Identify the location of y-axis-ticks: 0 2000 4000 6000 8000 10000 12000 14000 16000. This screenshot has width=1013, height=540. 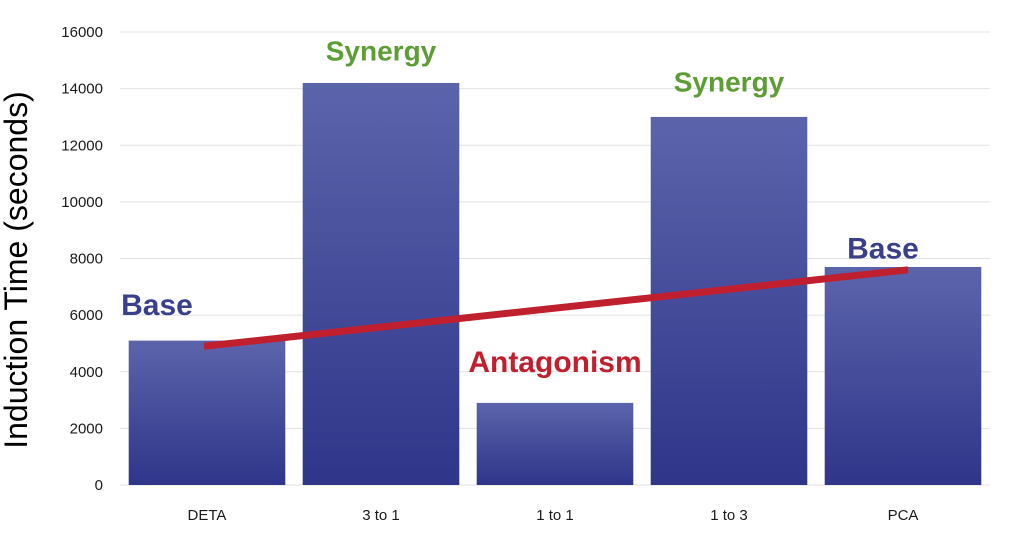
(82, 259).